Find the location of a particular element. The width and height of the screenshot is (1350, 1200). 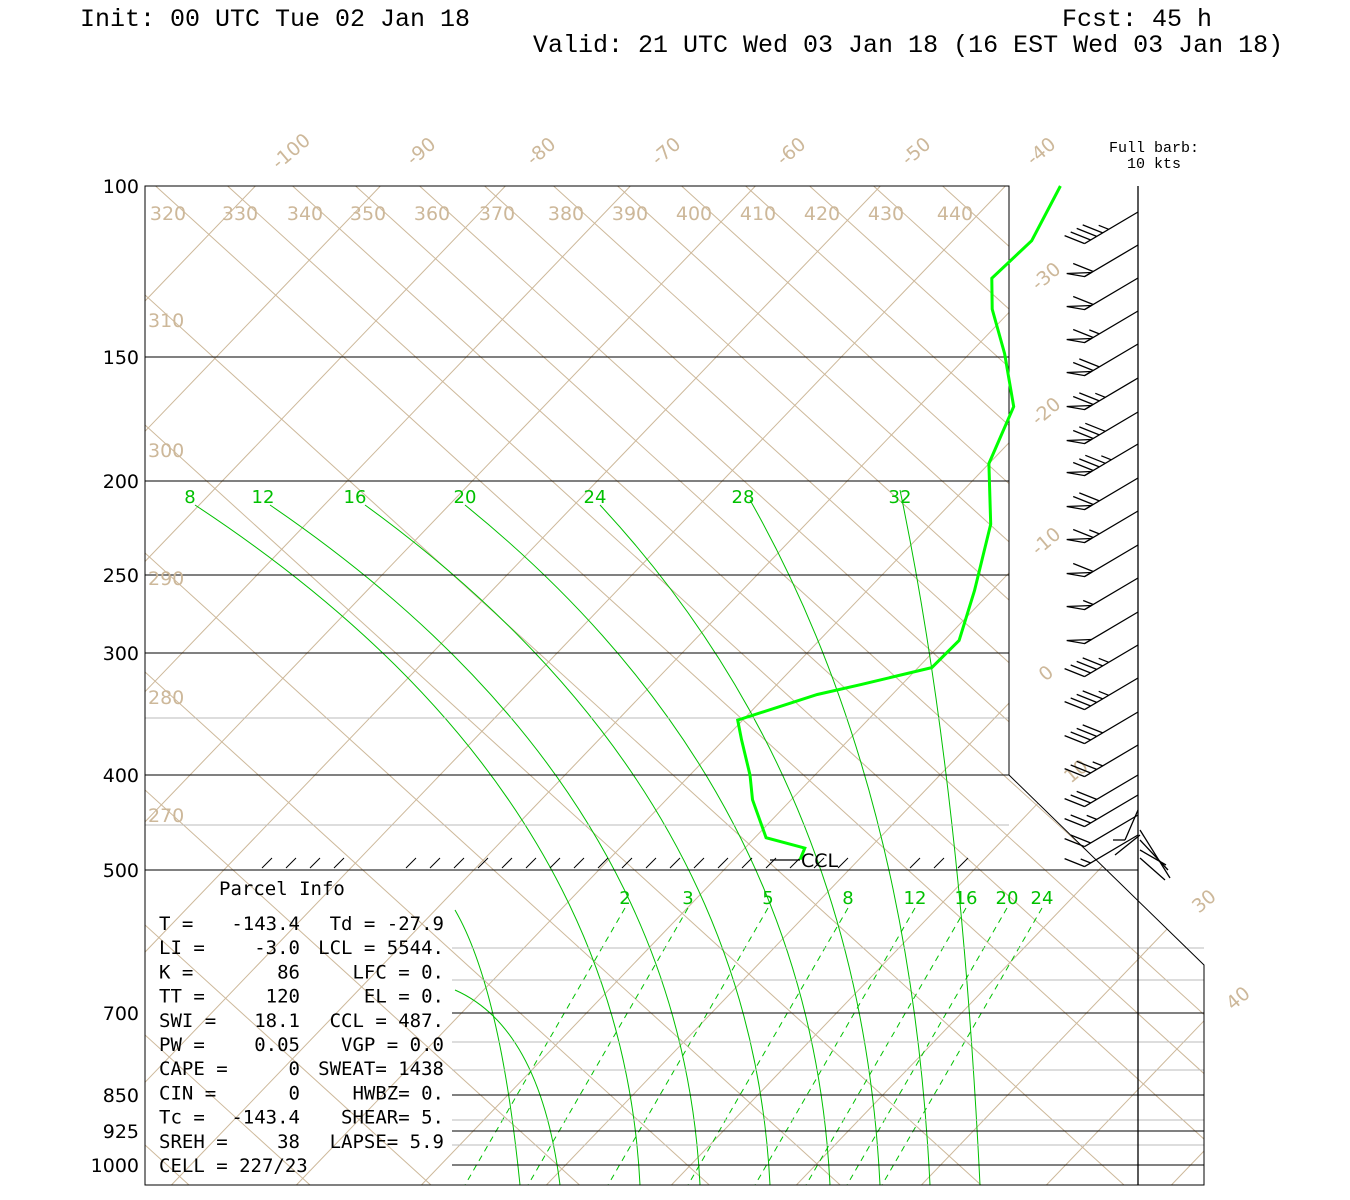

isotherm-label: -30 is located at coordinates (1046, 276).